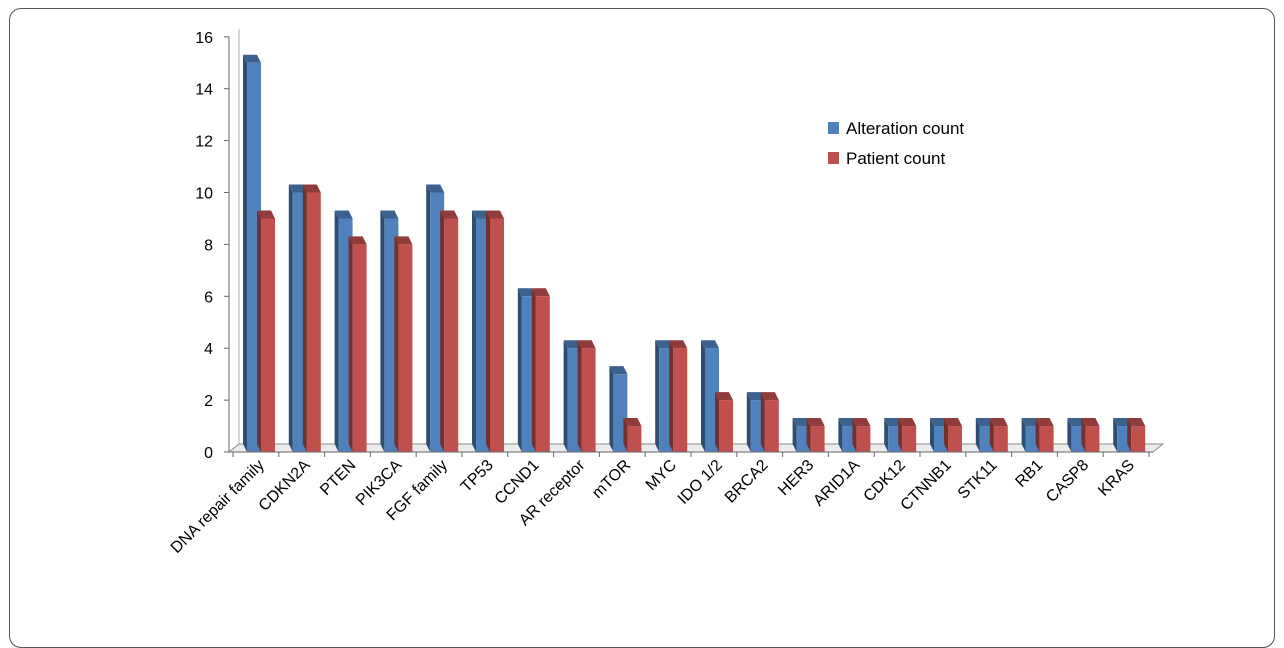  I want to click on x-tick-label: TP53, so click(477, 476).